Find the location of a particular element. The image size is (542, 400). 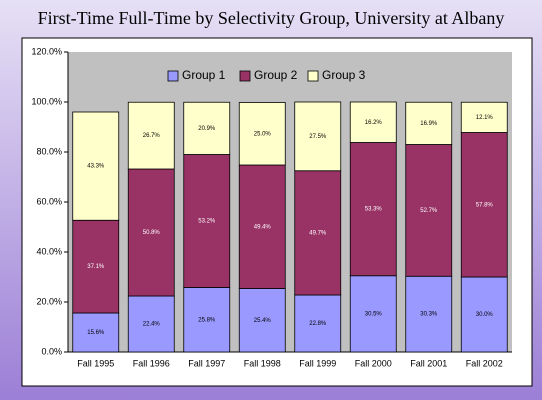

y-tick-label: 20.0% is located at coordinates (49, 301).